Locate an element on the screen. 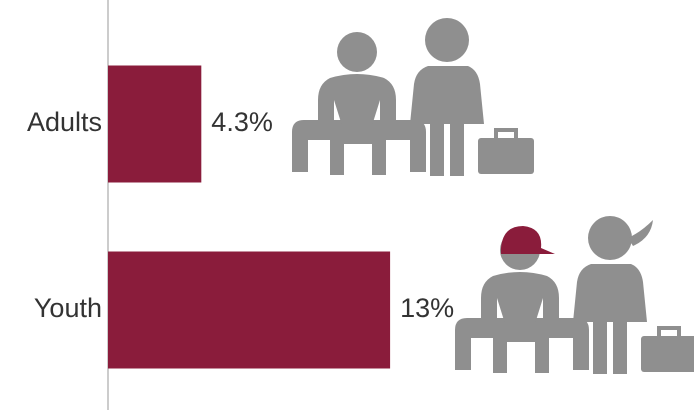 The height and width of the screenshot is (414, 694). youth-icon is located at coordinates (573, 295).